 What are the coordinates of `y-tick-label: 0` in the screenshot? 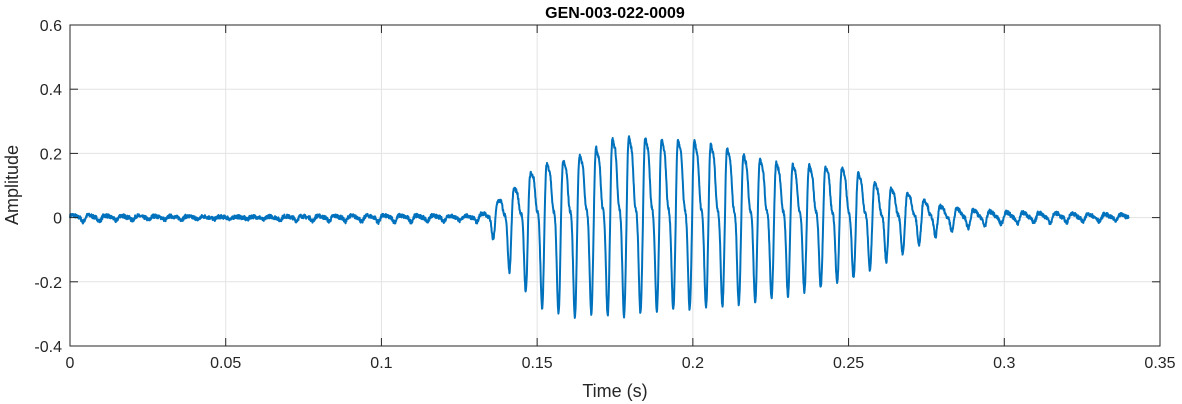 It's located at (57, 219).